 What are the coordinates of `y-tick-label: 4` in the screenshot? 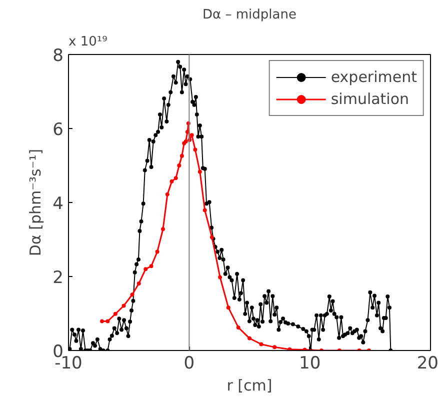 It's located at (58, 204).